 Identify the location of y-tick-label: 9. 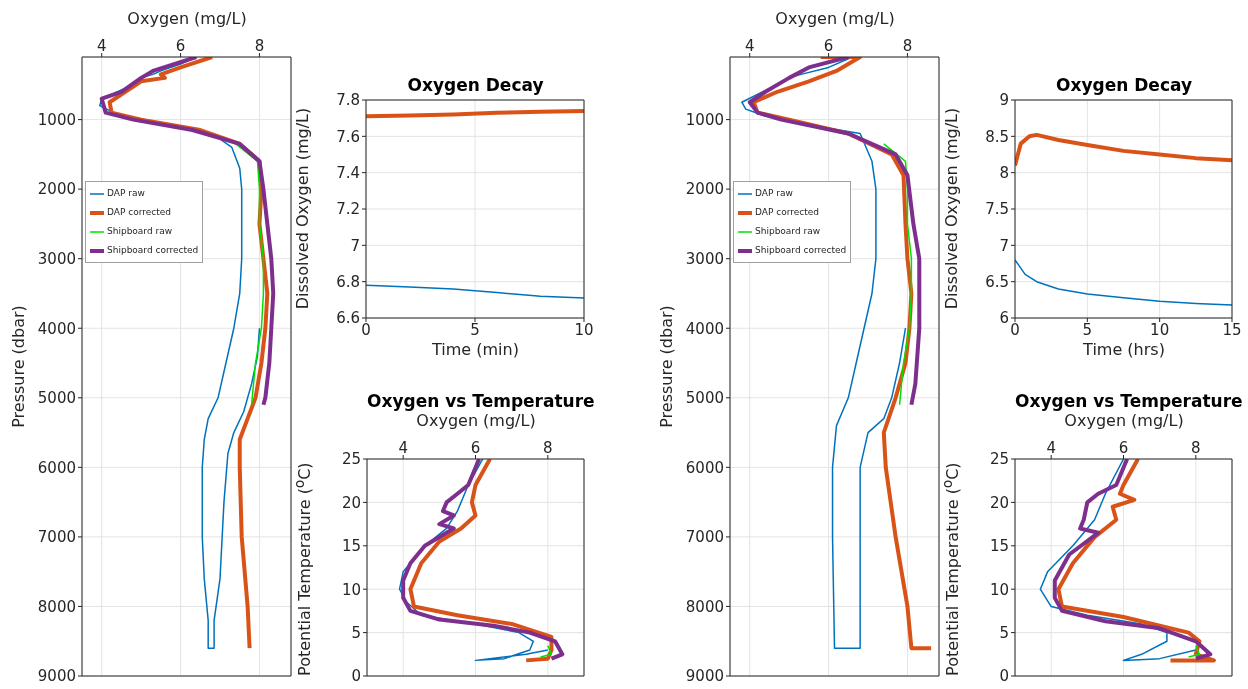
(1004, 100).